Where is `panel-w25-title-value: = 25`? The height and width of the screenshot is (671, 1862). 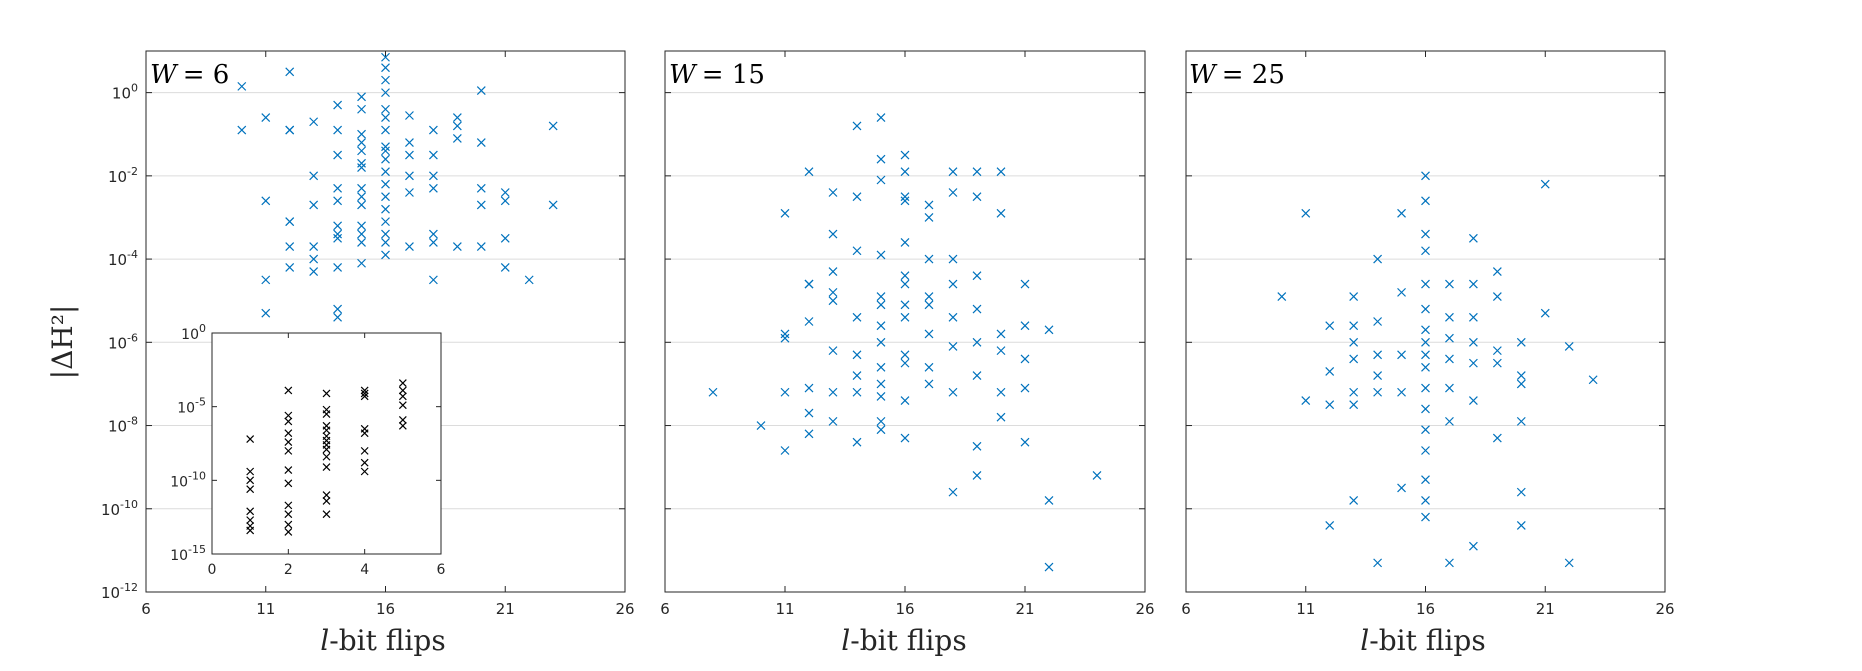
panel-w25-title-value: = 25 is located at coordinates (1253, 75).